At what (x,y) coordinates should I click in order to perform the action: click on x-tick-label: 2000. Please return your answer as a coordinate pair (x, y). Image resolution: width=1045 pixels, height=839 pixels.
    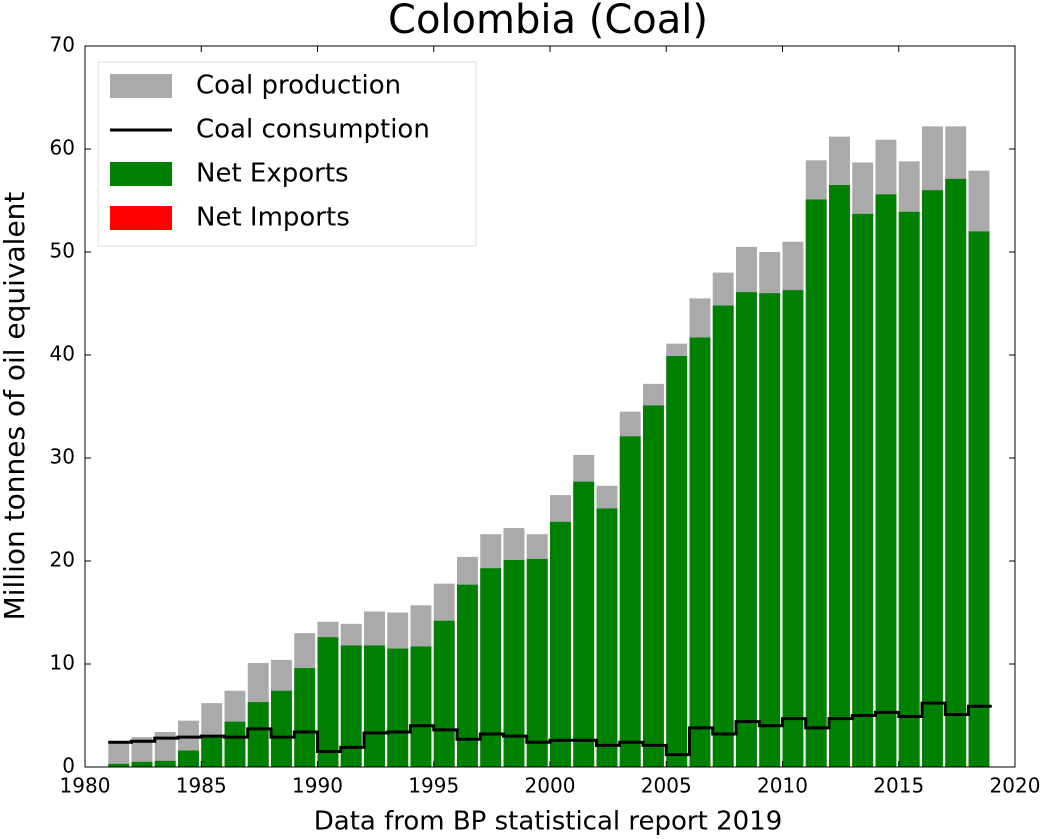
    Looking at the image, I should click on (550, 786).